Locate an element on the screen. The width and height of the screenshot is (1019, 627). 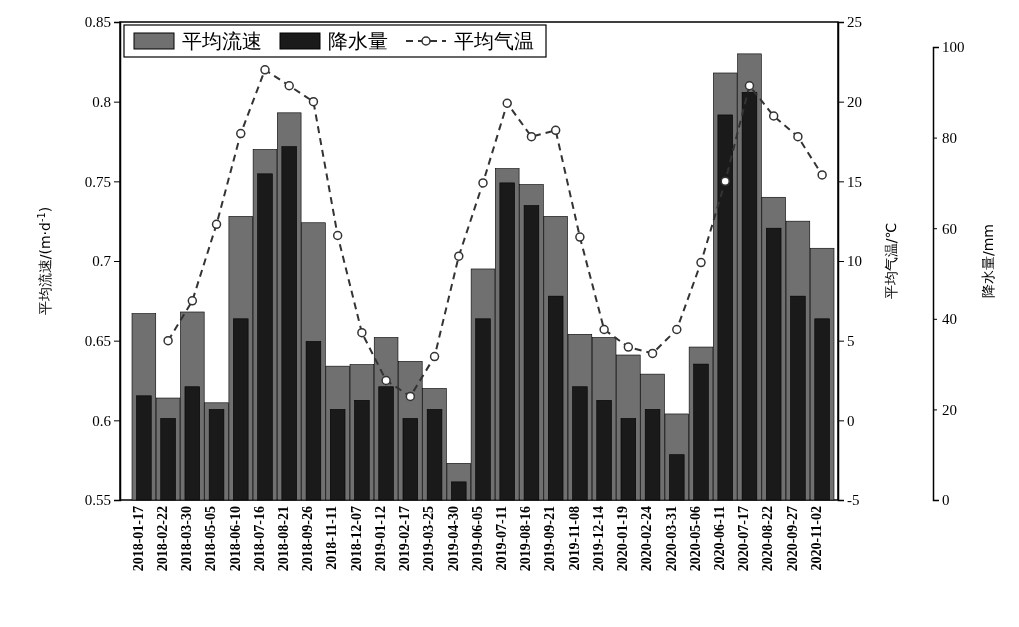
y-tick-label: 0.65 is located at coordinates (97, 340).